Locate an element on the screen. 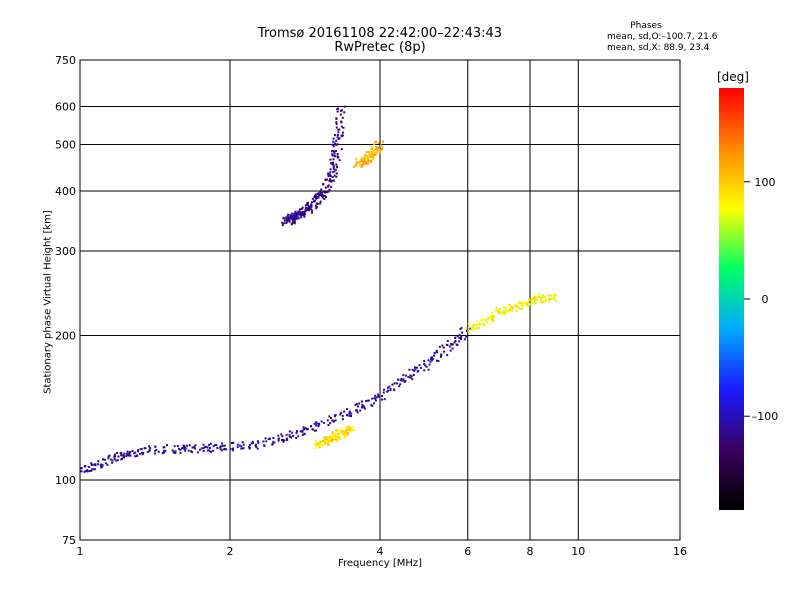 The width and height of the screenshot is (800, 600). x-tick-label: 16 is located at coordinates (680, 551).